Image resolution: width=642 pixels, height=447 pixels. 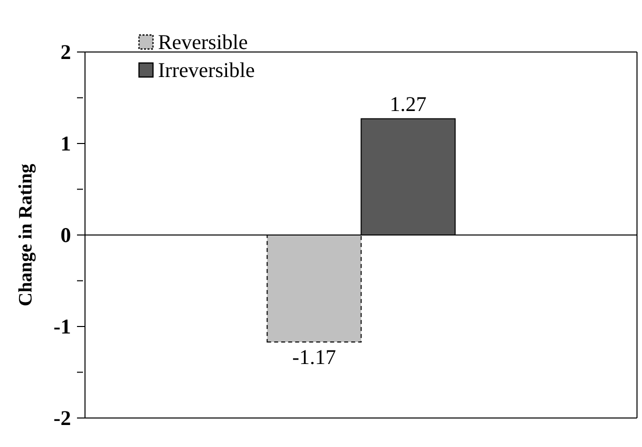 I want to click on legend-label: Reversible, so click(x=203, y=42).